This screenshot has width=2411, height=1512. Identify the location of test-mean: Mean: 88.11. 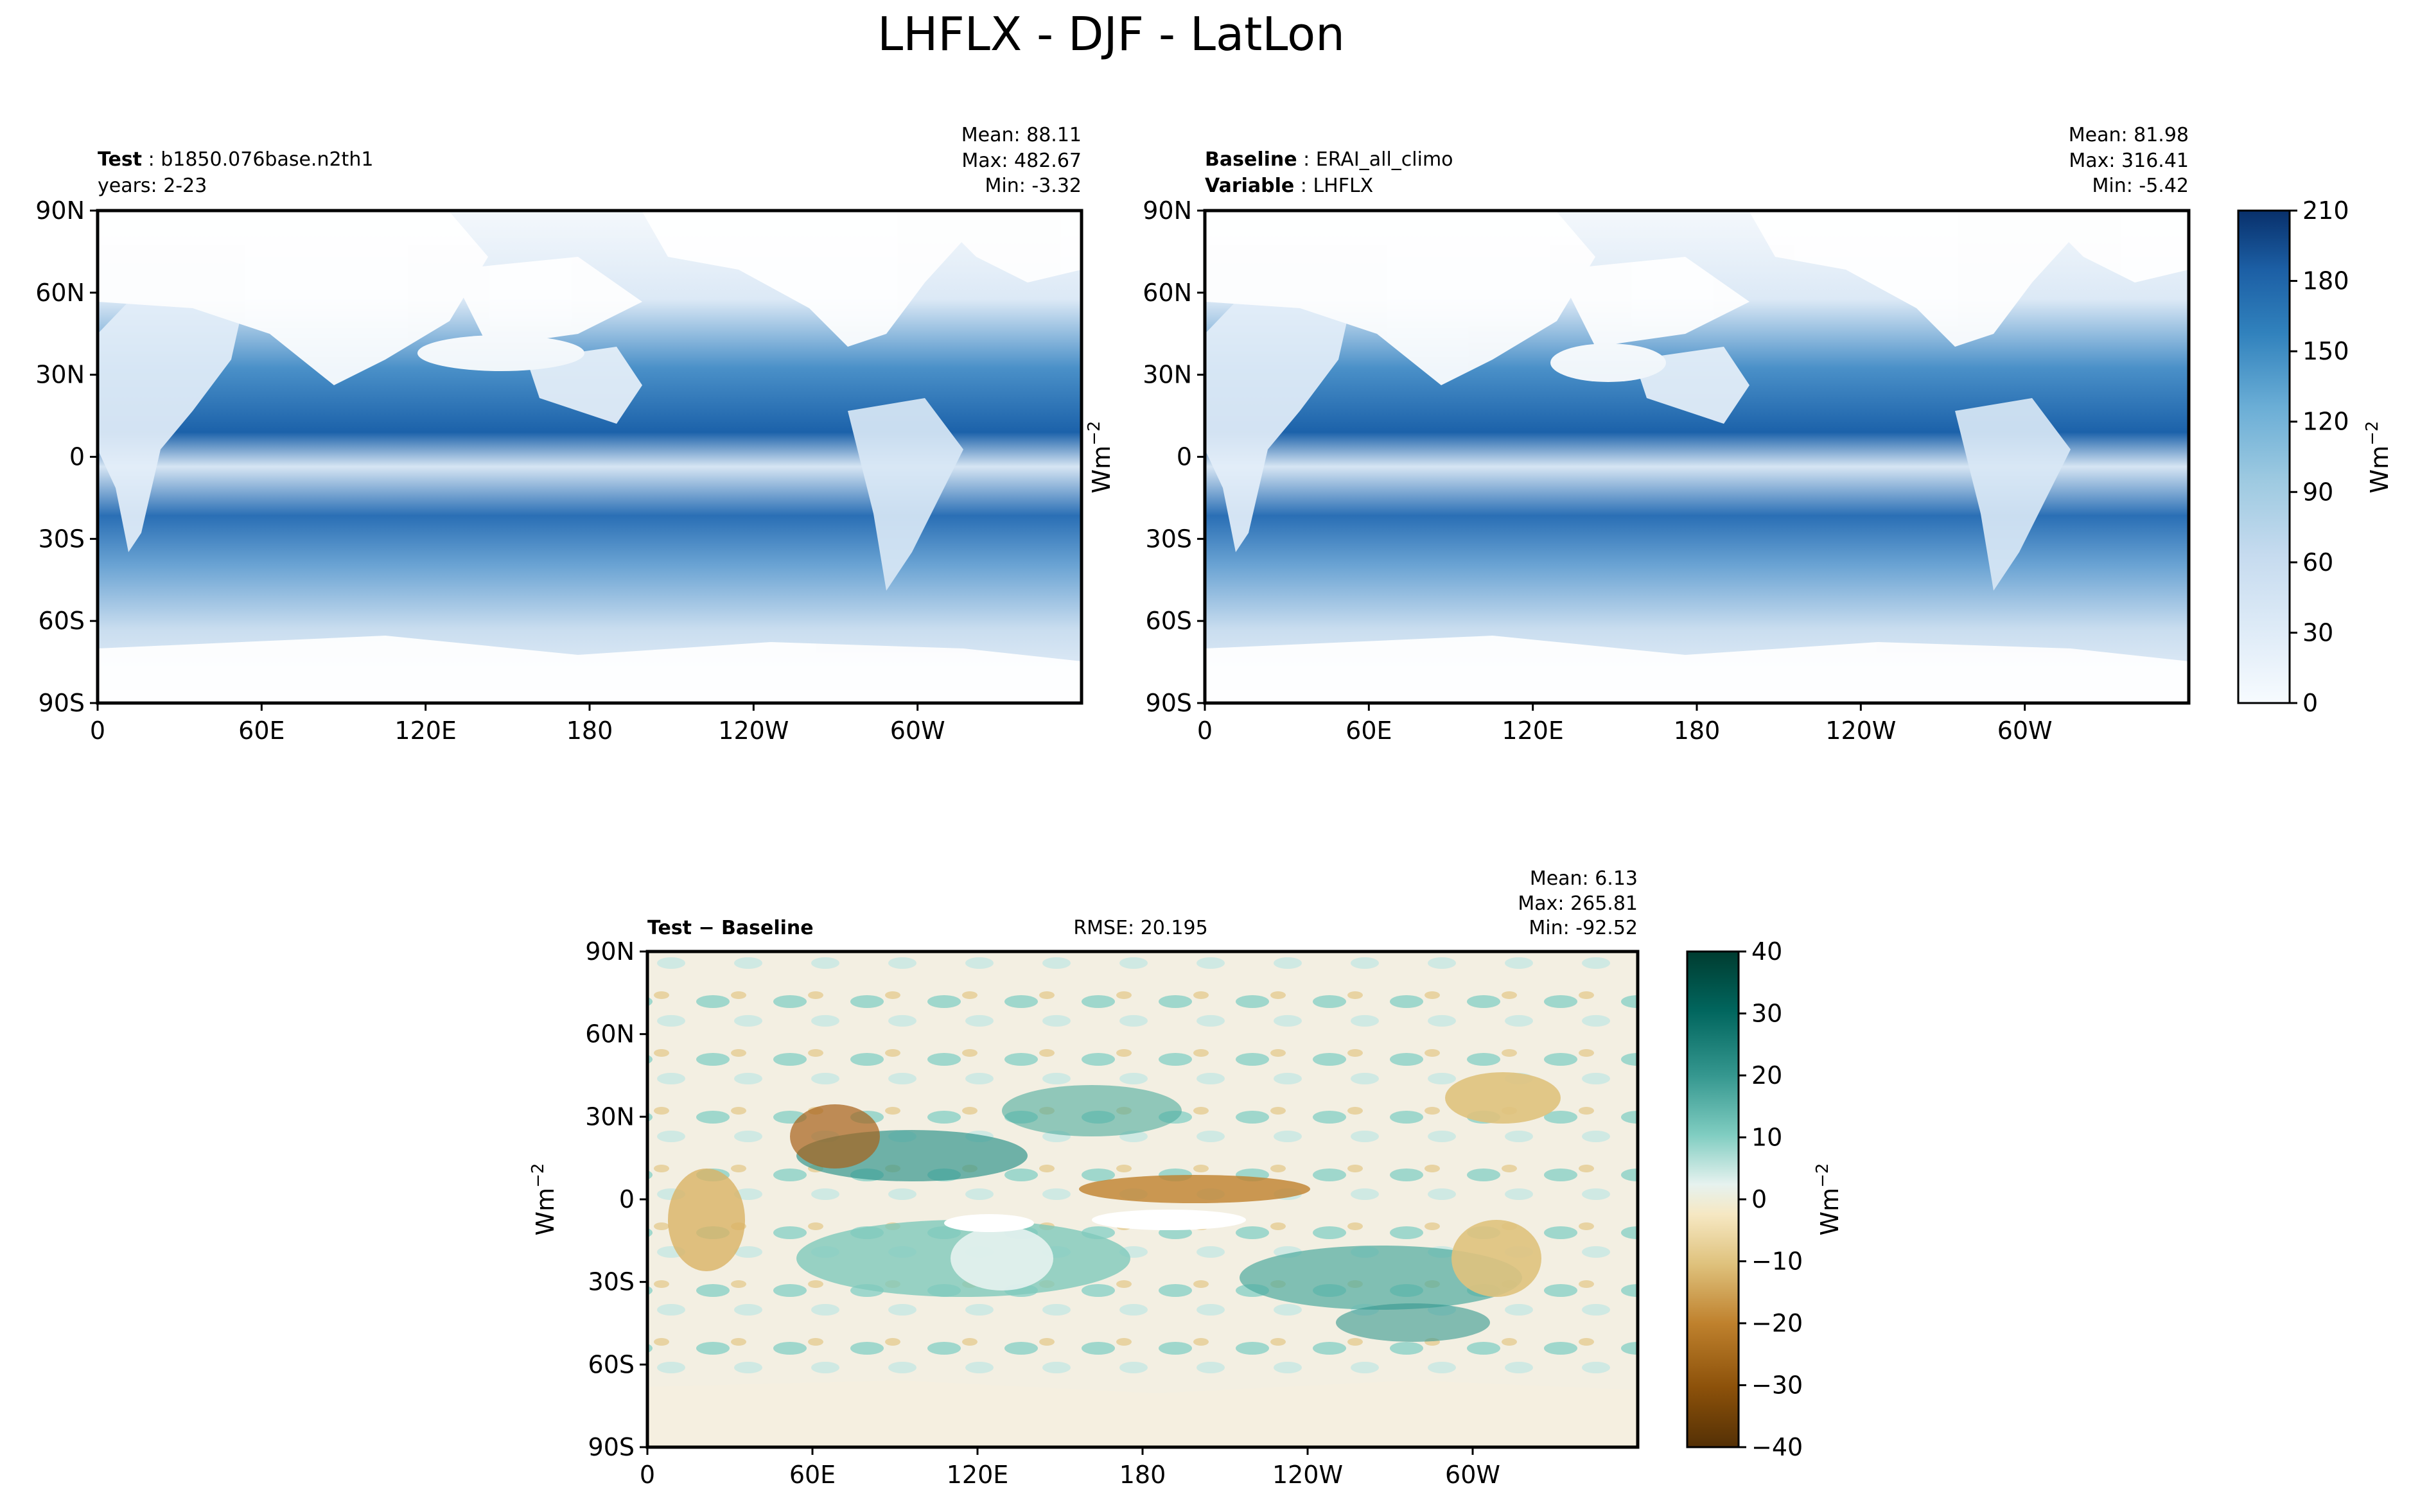
(1022, 135).